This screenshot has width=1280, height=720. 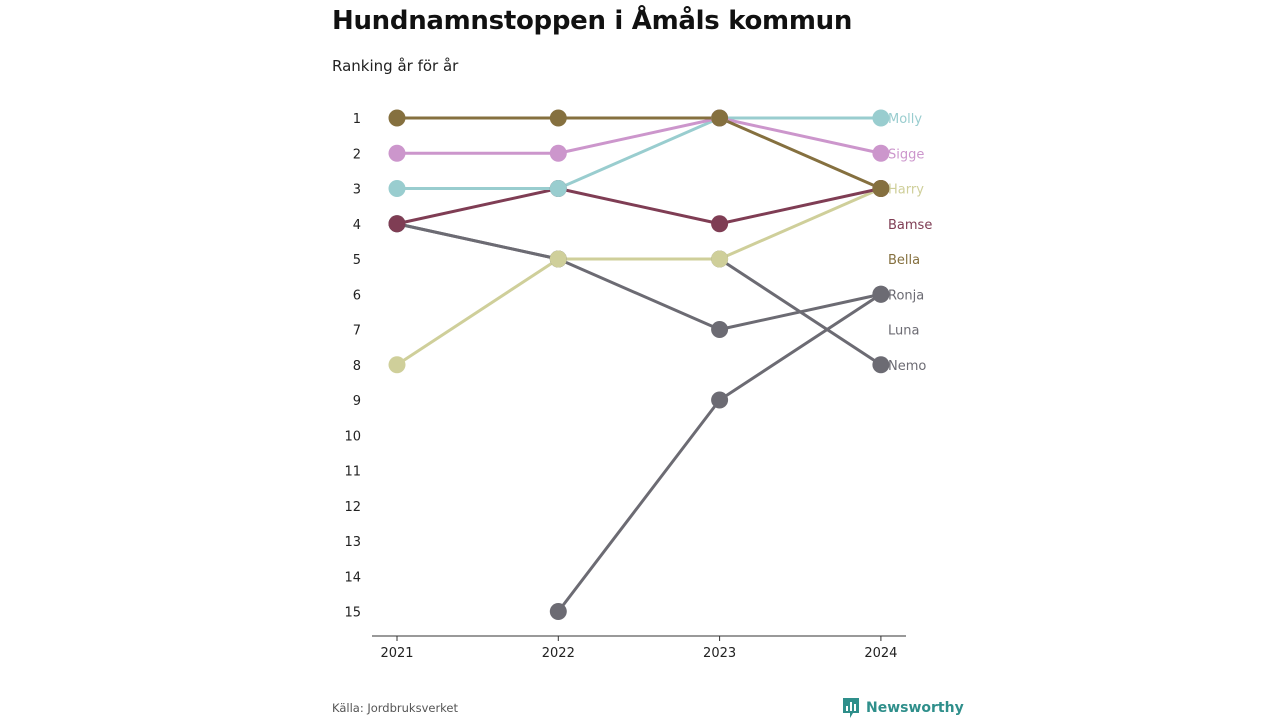 I want to click on y-tick-label: 5, so click(x=357, y=260).